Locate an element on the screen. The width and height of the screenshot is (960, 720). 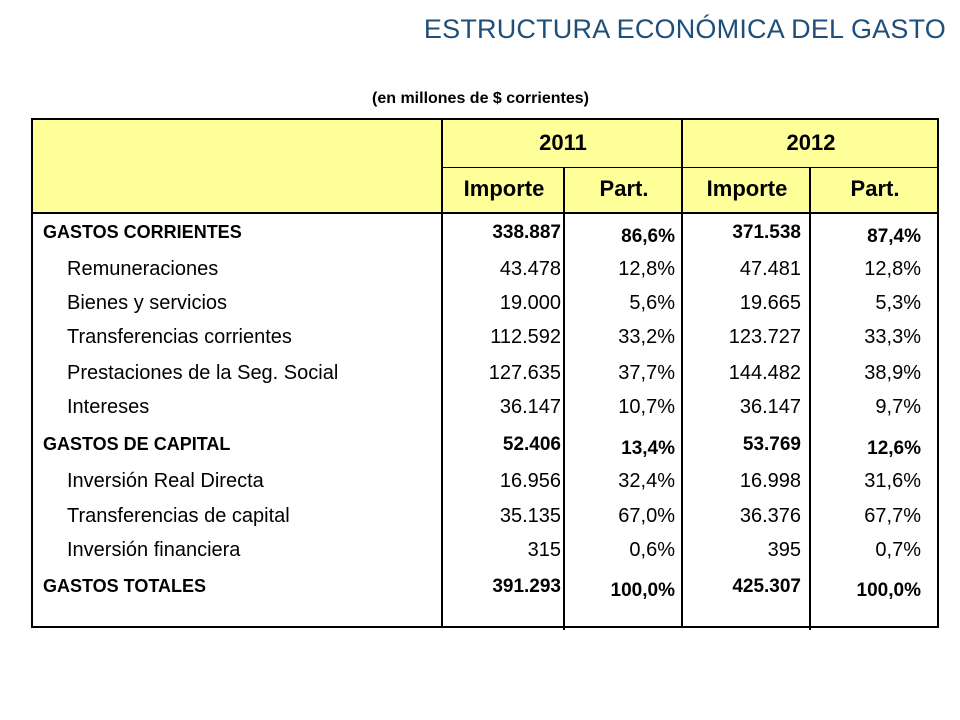
importe-2012-cell: 19.665 is located at coordinates (770, 303).